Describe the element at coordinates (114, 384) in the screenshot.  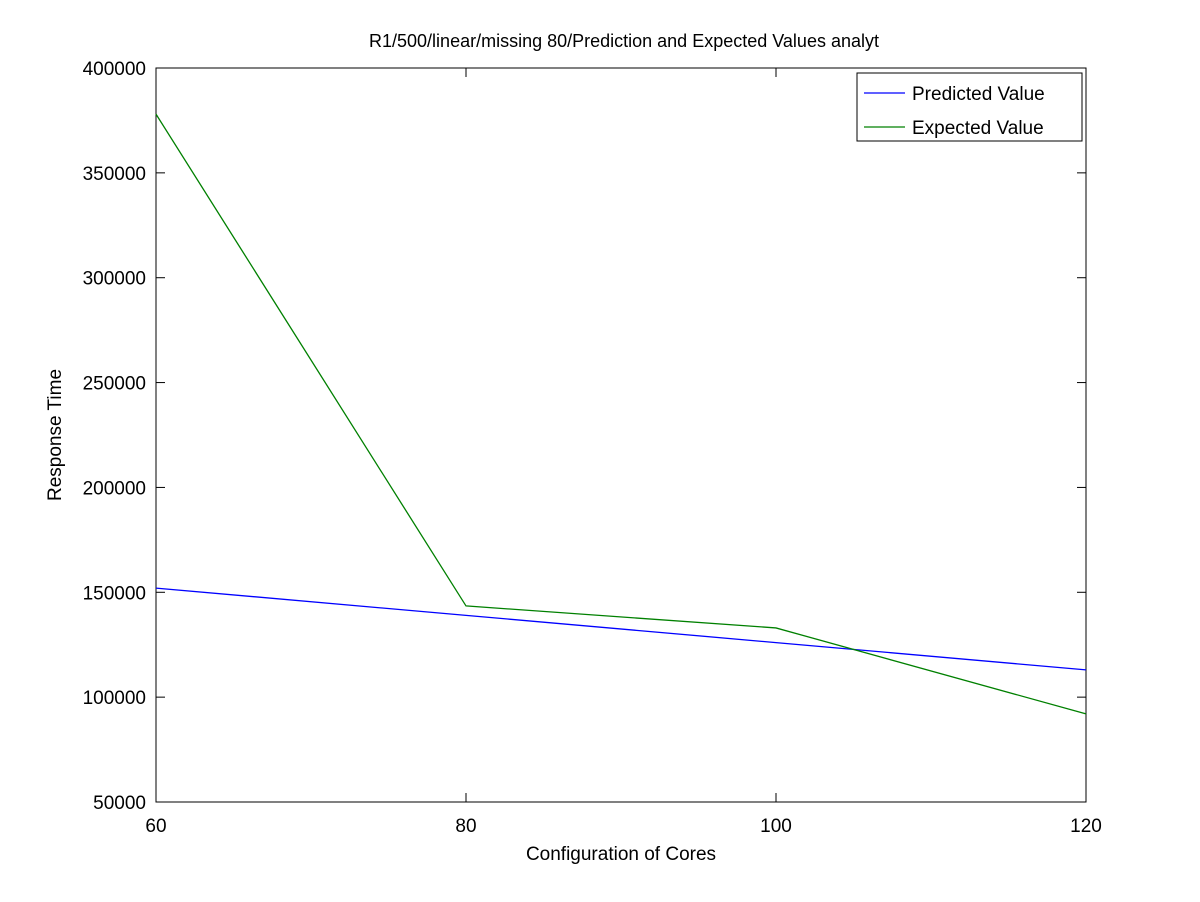
I see `y-tick-label: 250000` at that location.